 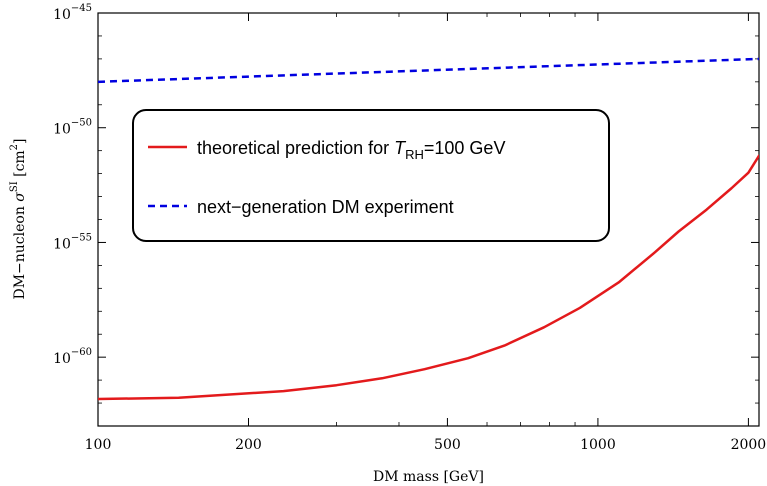 What do you see at coordinates (428, 70) in the screenshot?
I see `series-line-next-generation-experiment` at bounding box center [428, 70].